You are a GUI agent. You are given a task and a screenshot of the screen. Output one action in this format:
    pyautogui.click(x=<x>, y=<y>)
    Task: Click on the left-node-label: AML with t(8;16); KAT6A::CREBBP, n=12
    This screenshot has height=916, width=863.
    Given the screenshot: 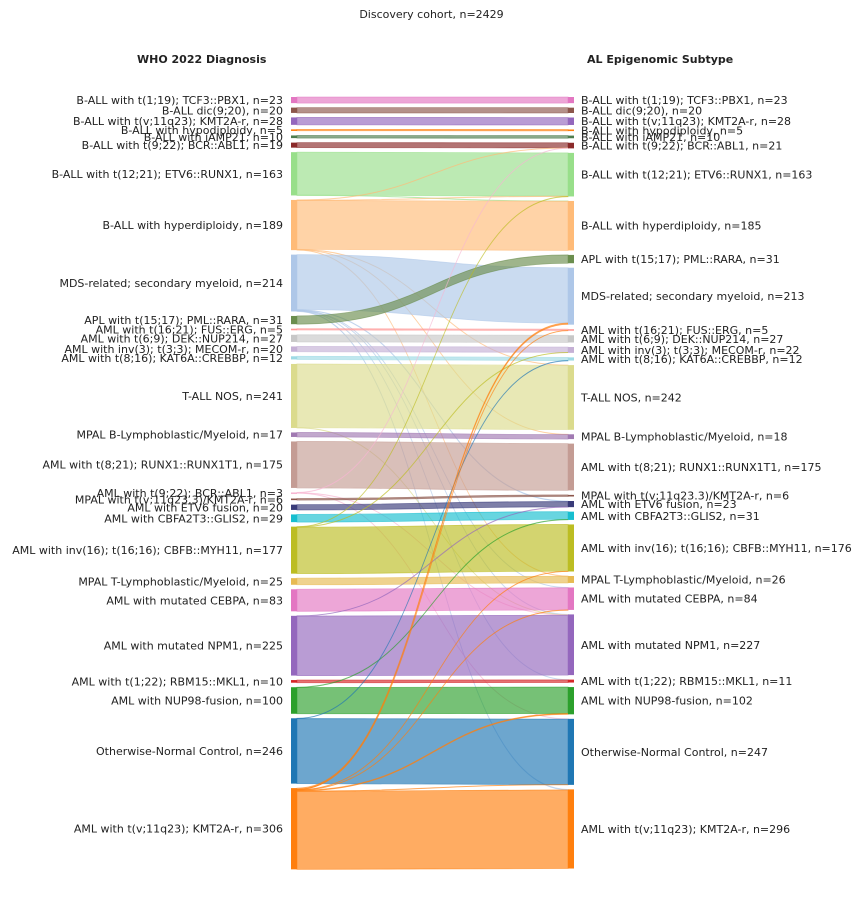 What is the action you would take?
    pyautogui.click(x=172, y=358)
    